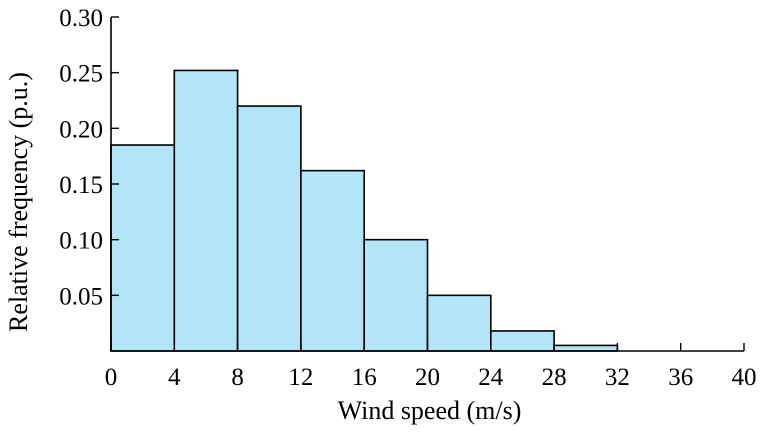 This screenshot has width=765, height=433. Describe the element at coordinates (491, 377) in the screenshot. I see `x-tick-label: 24` at that location.